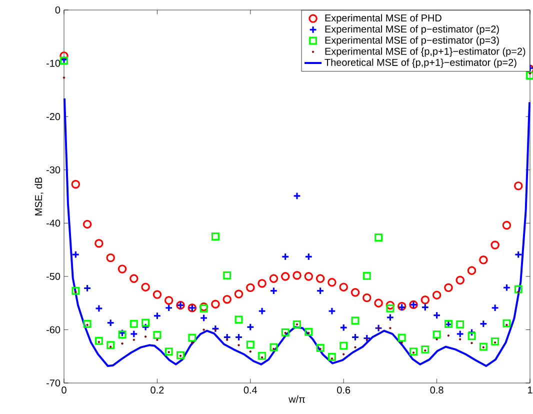 The image size is (533, 414). I want to click on x-tick-label: 0.2, so click(157, 390).